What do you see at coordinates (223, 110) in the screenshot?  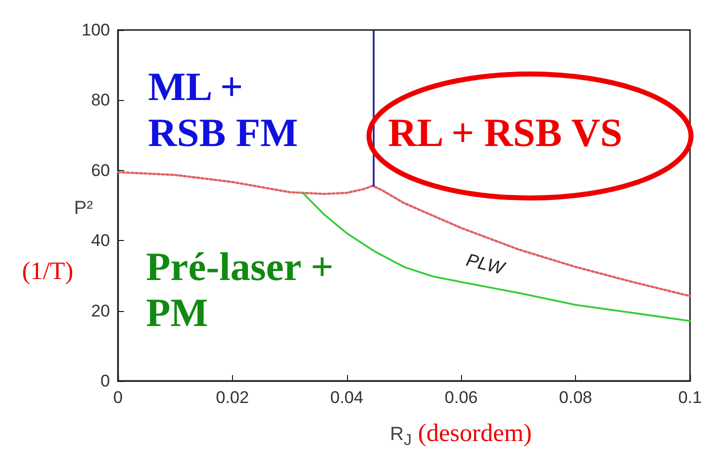 I see `annotation: ML + RSB FM` at bounding box center [223, 110].